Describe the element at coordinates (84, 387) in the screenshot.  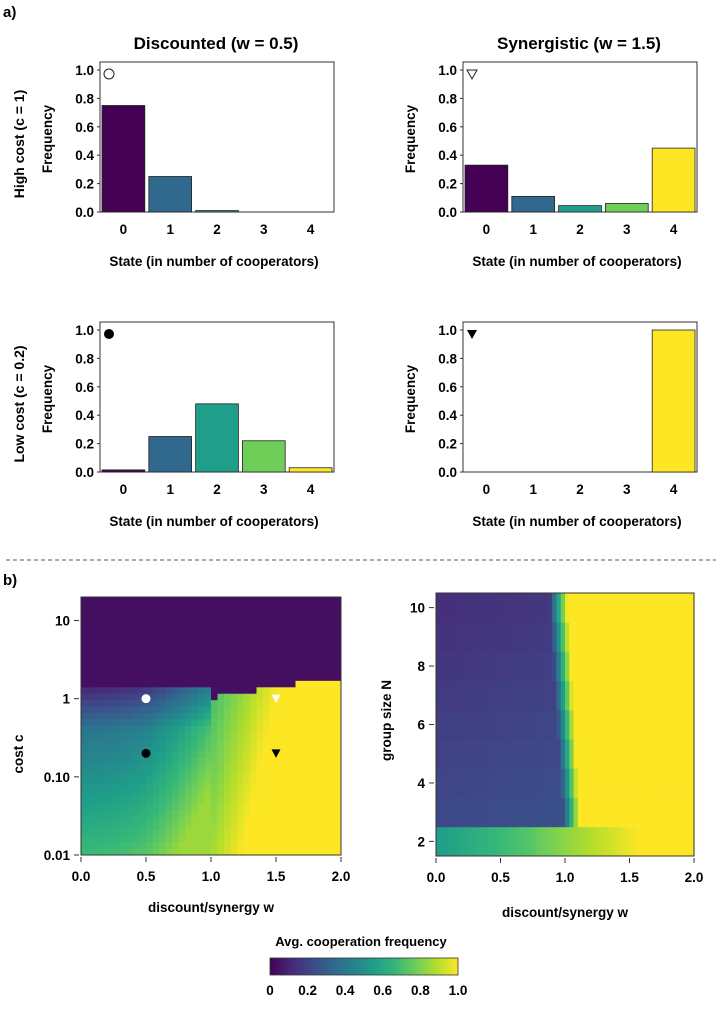
I see `y-tick-label: 0.6` at that location.